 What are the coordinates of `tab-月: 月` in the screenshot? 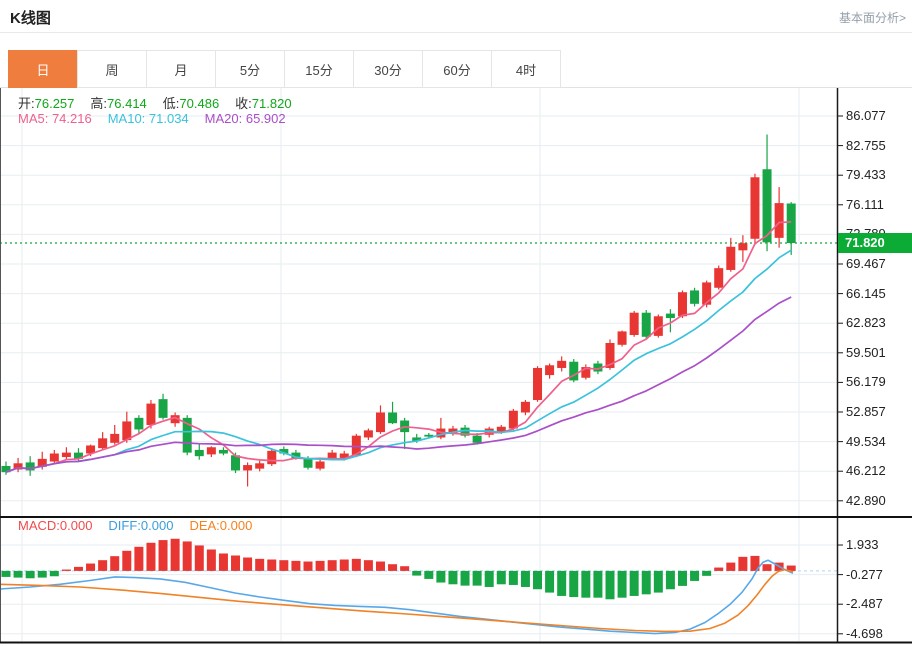 It's located at (181, 69).